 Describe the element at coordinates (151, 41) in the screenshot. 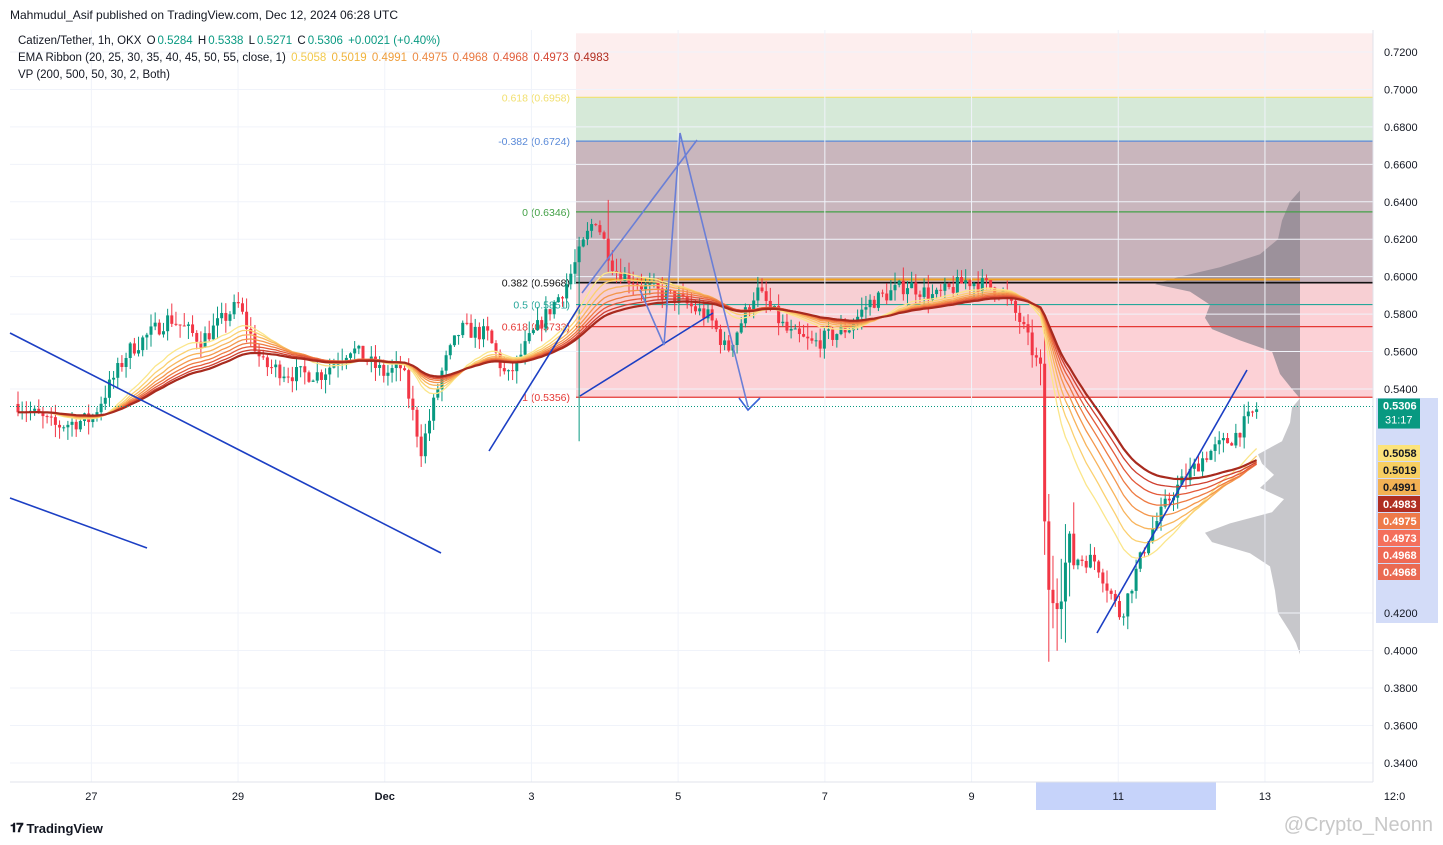

I see `legend-o-label: O` at that location.